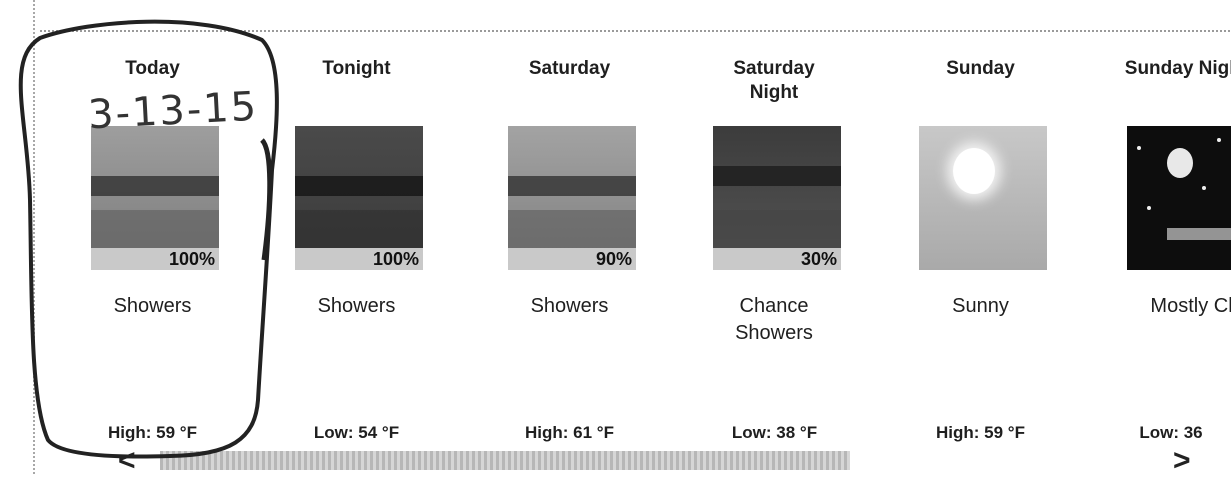 The height and width of the screenshot is (478, 1231). What do you see at coordinates (34, 237) in the screenshot?
I see `left-margin-line` at bounding box center [34, 237].